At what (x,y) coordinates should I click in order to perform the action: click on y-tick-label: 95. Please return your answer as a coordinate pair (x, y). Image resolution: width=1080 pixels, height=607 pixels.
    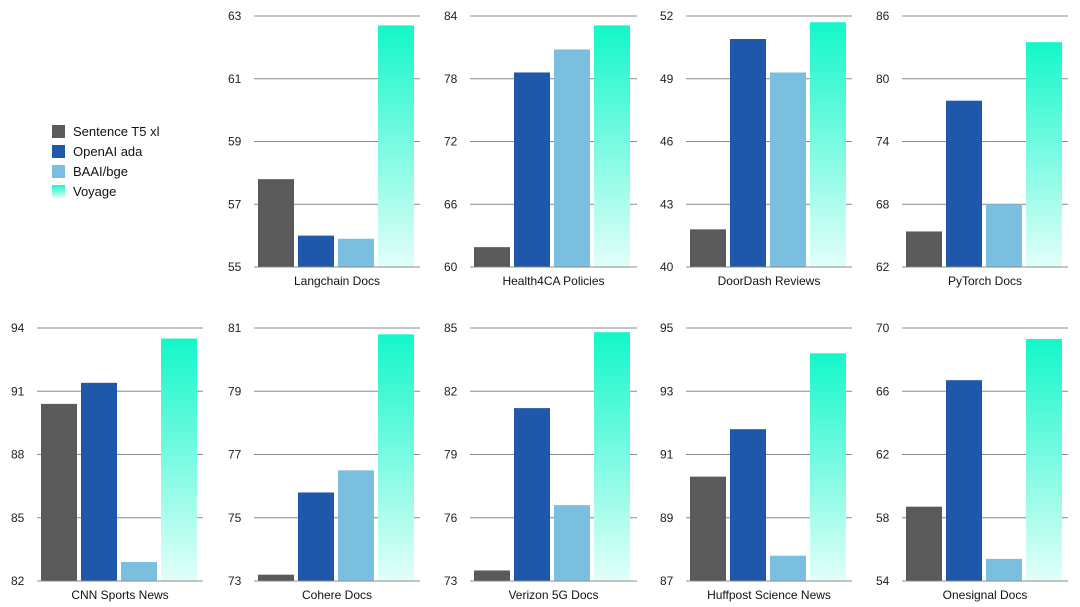
    Looking at the image, I should click on (667, 328).